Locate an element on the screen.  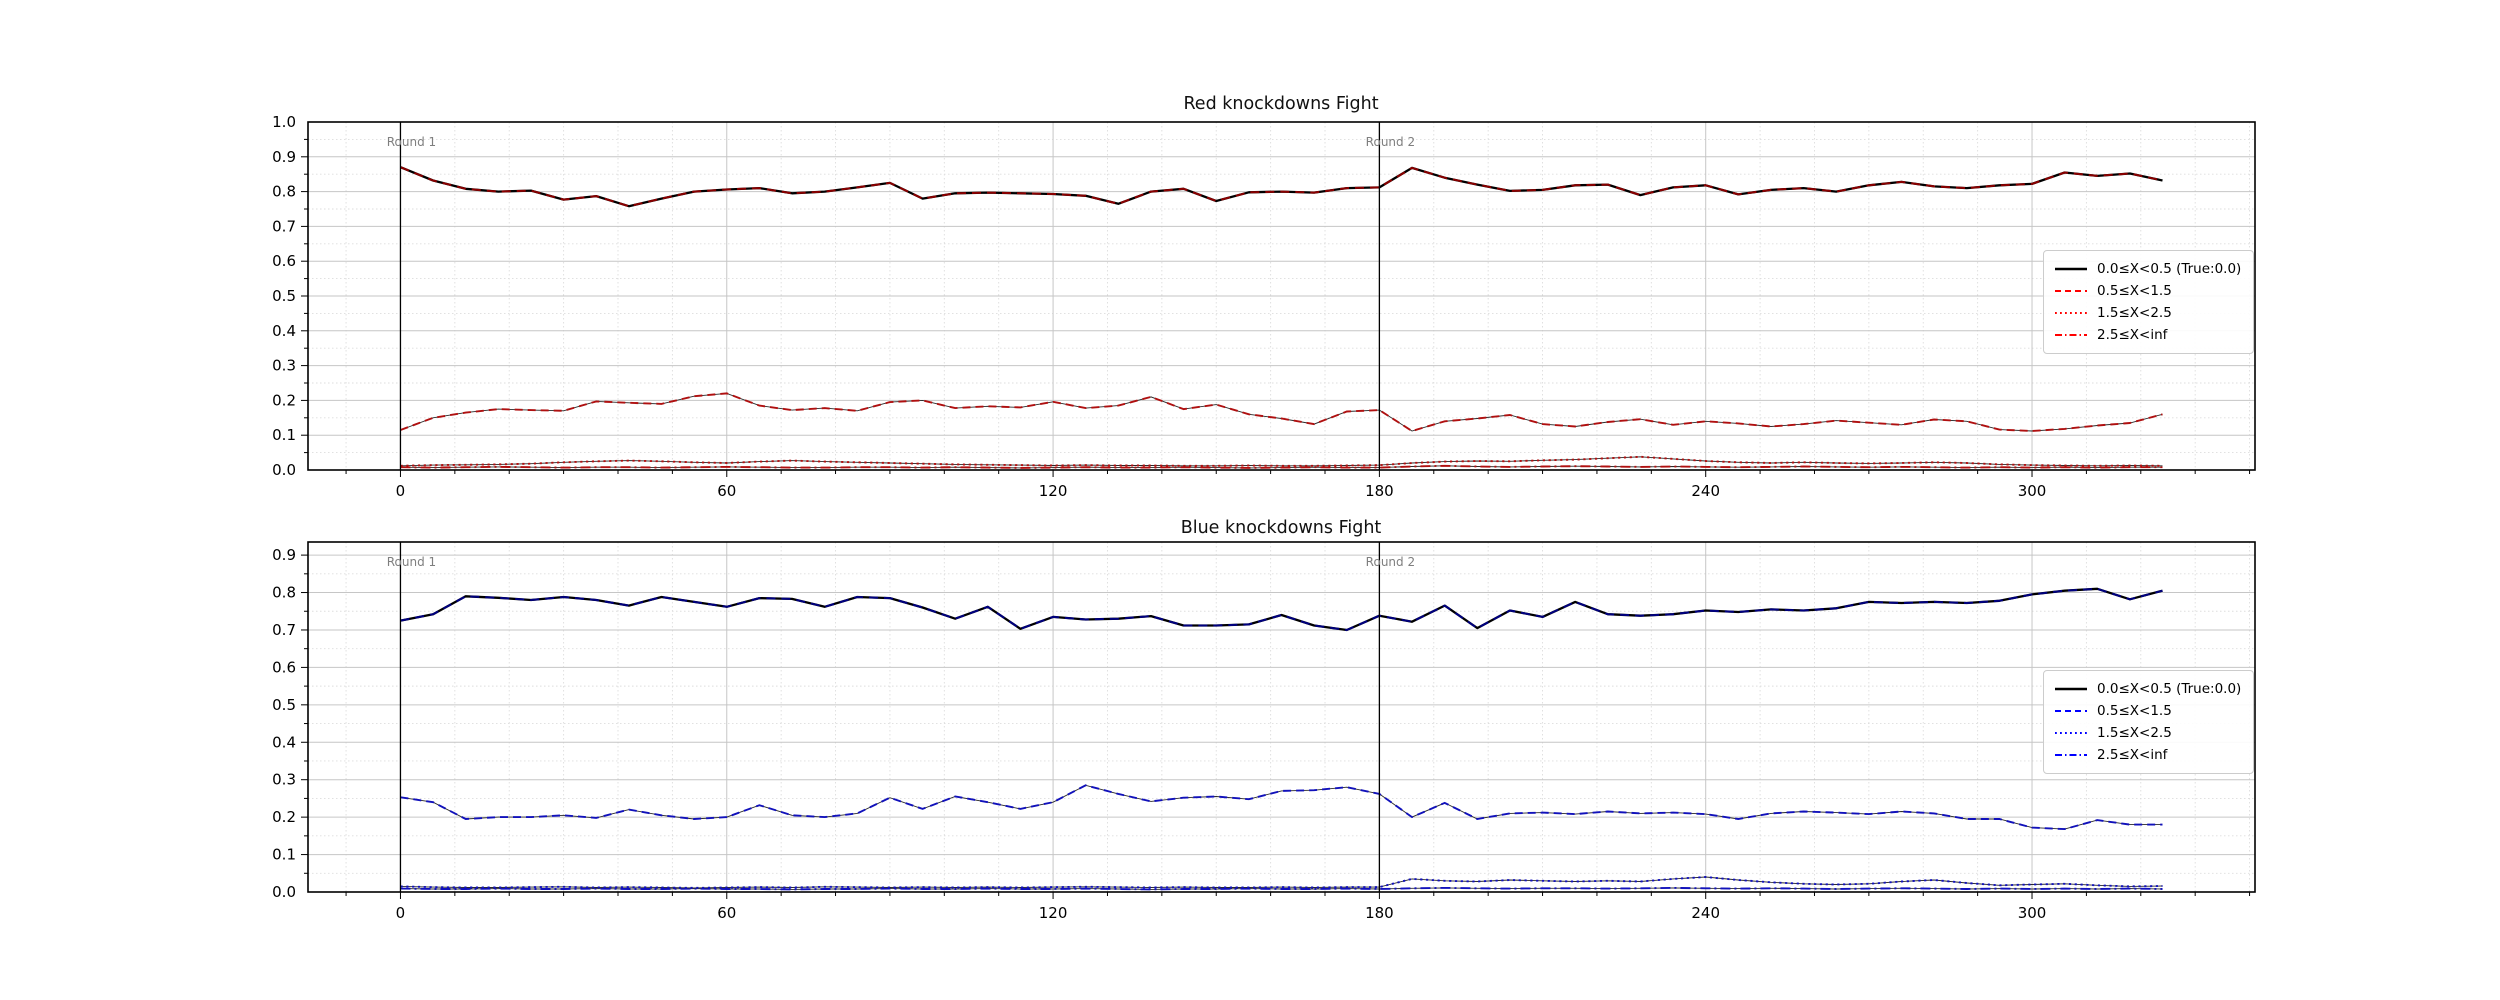
chart-title-blue: Blue knockdowns Fight is located at coordinates (1281, 528).